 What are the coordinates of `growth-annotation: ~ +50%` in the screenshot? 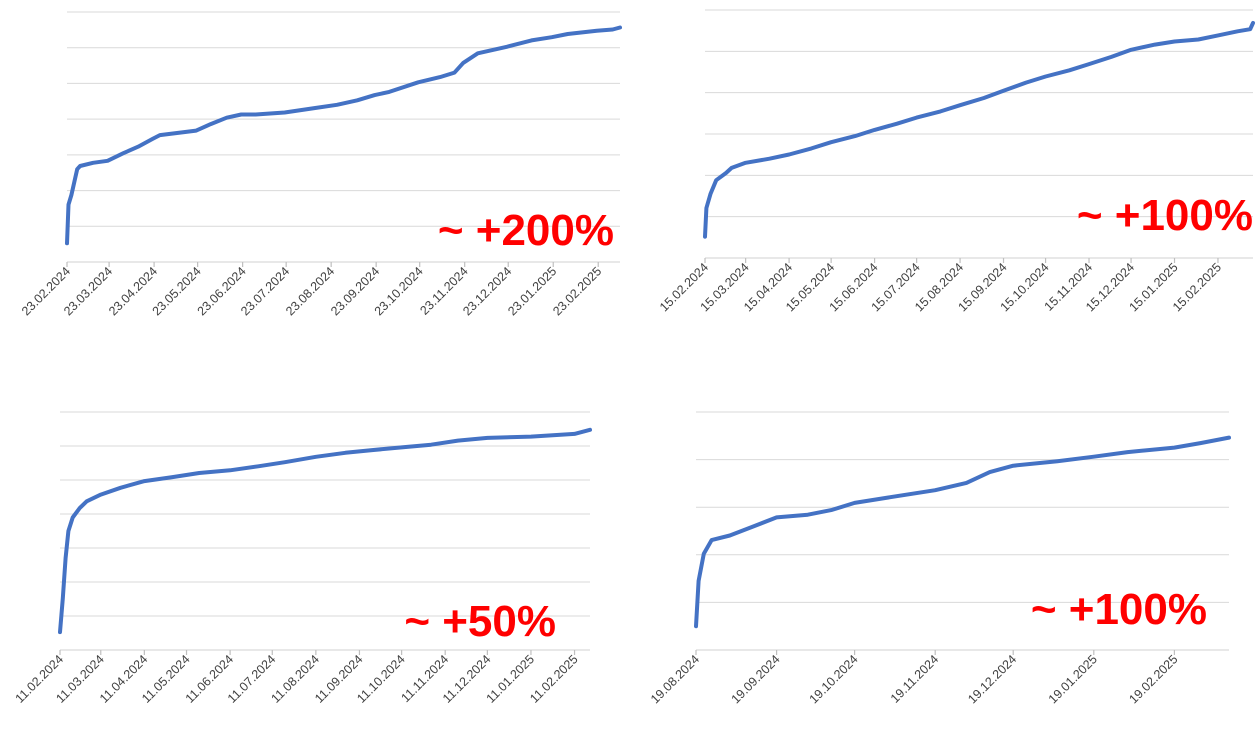 It's located at (480, 621).